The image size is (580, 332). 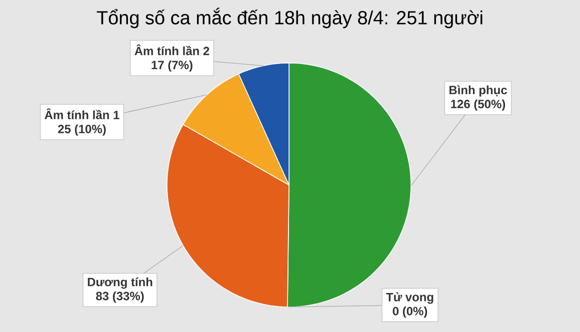 What do you see at coordinates (478, 105) in the screenshot?
I see `data-label: 126 (50%)` at bounding box center [478, 105].